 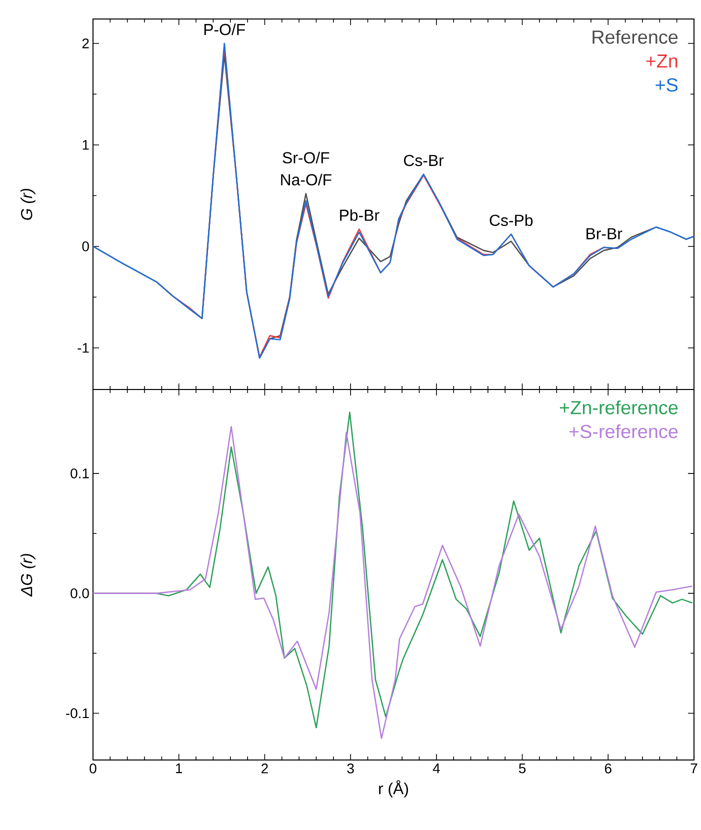 I want to click on y-tick-label: 0.1, so click(x=79, y=473).